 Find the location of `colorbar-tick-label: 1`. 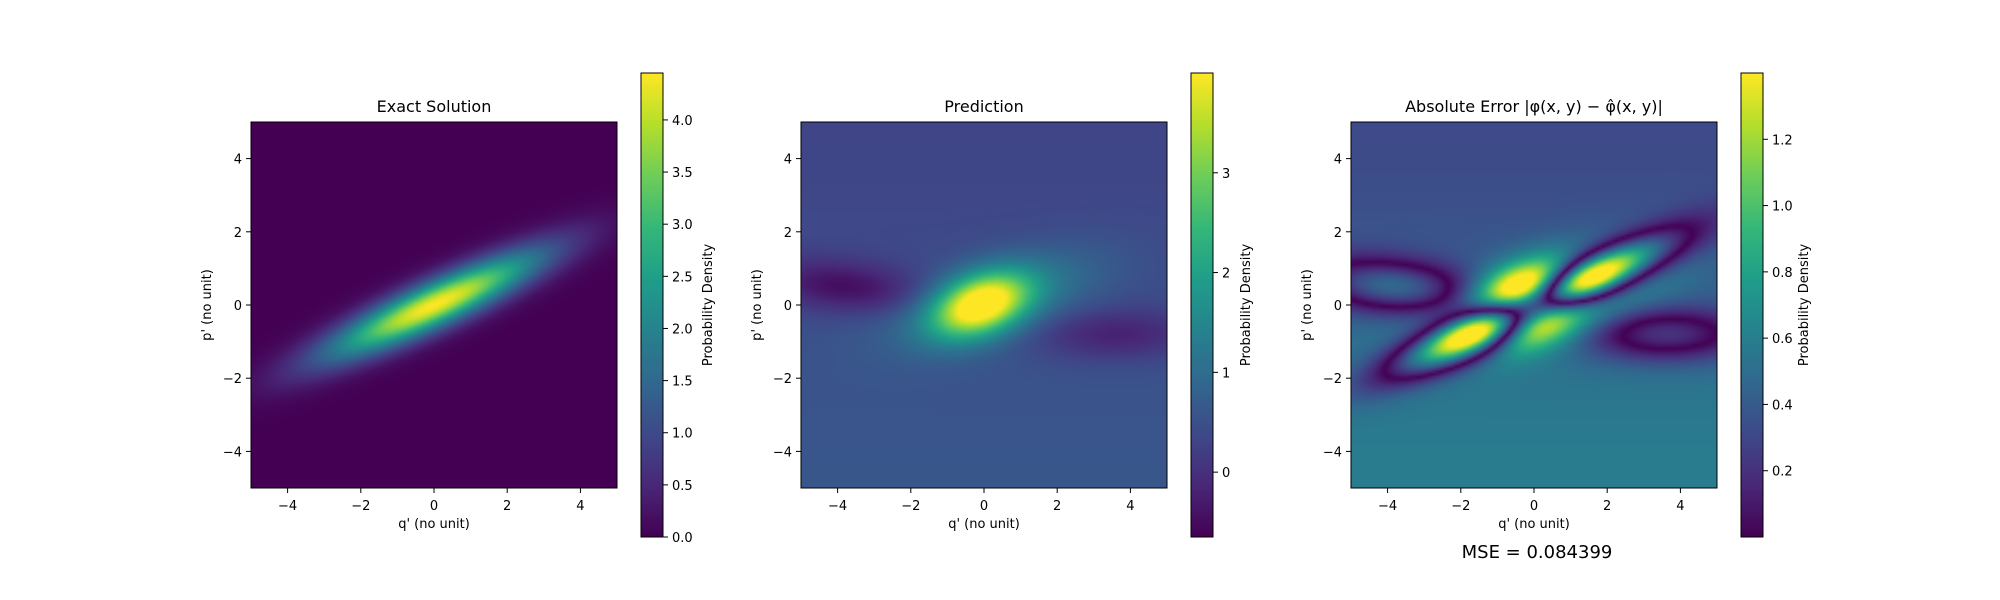

colorbar-tick-label: 1 is located at coordinates (1226, 373).